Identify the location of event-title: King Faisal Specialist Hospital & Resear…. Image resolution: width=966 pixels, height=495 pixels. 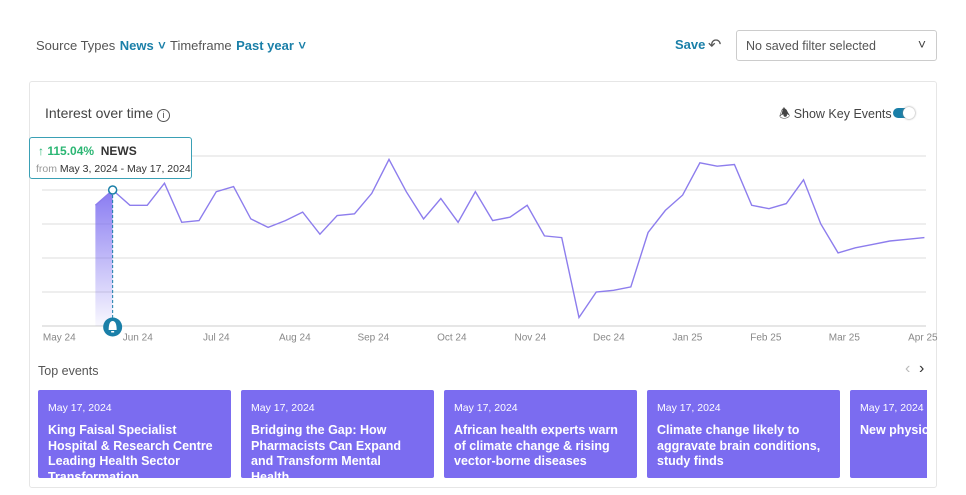
(130, 450).